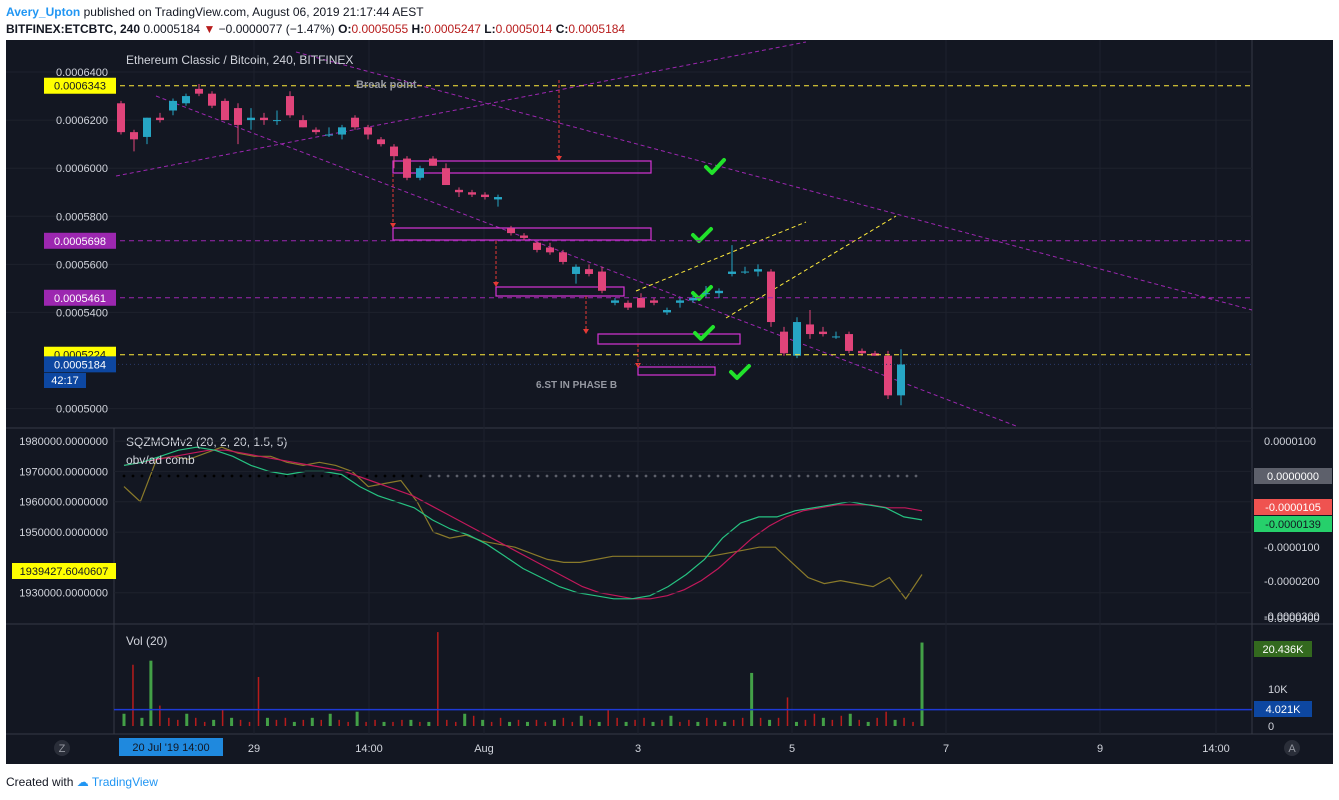 This screenshot has height=800, width=1339. Describe the element at coordinates (62, 748) in the screenshot. I see `zoom-button` at that location.